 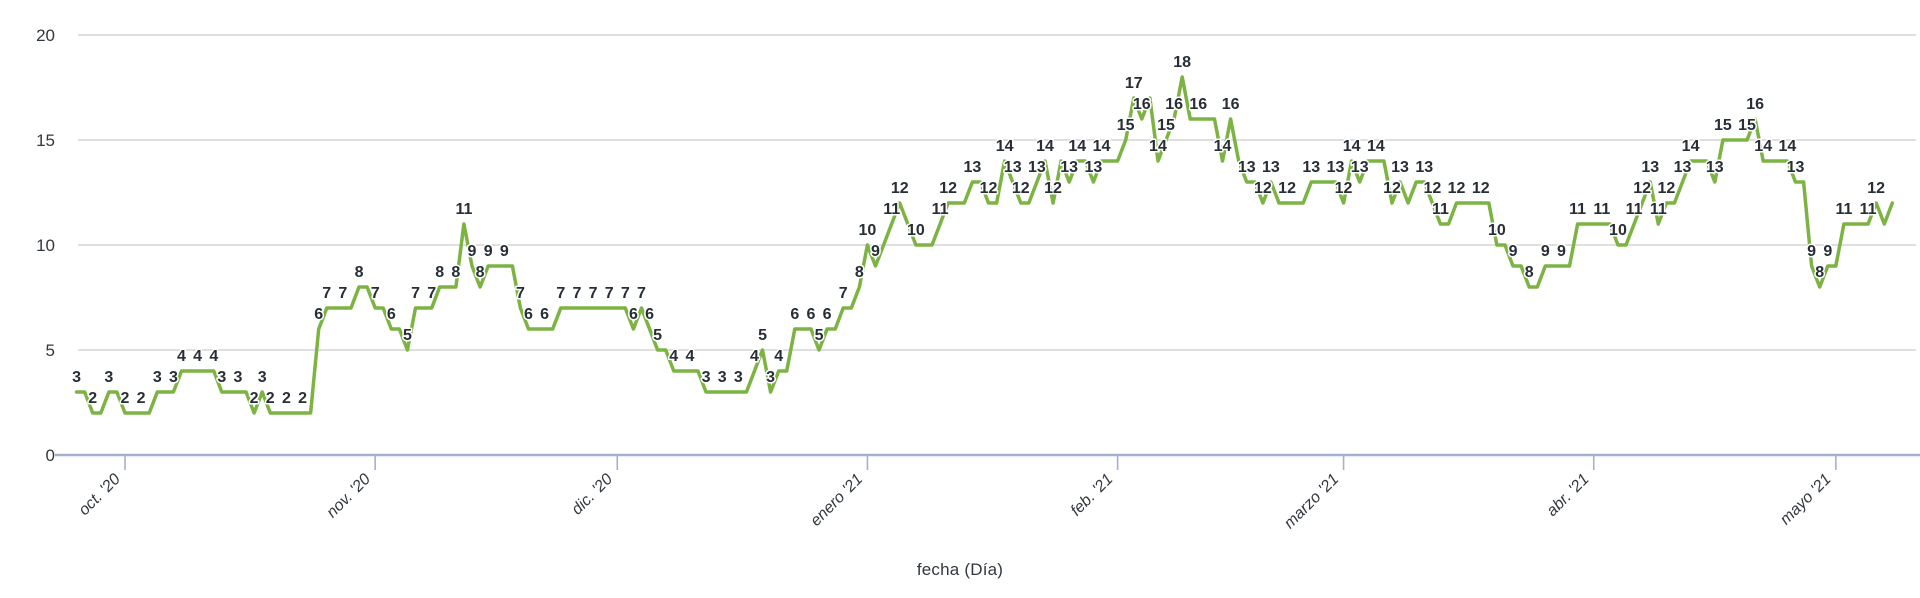 What do you see at coordinates (45, 245) in the screenshot?
I see `y-axis-tick-label: 10` at bounding box center [45, 245].